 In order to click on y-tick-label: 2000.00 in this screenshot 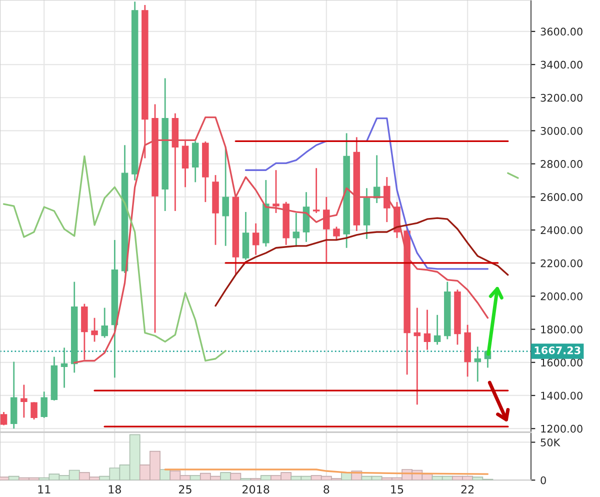, I will do `click(561, 296)`.